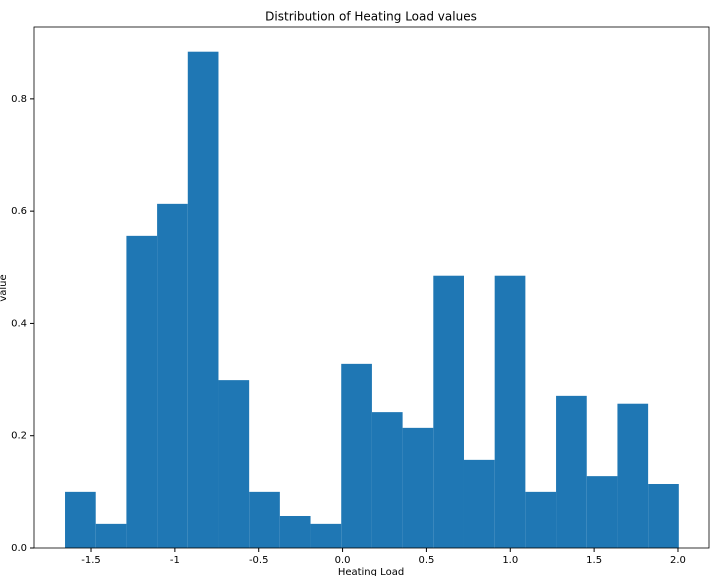 This screenshot has height=576, width=720. What do you see at coordinates (678, 560) in the screenshot?
I see `x-tick-label: 2.0` at bounding box center [678, 560].